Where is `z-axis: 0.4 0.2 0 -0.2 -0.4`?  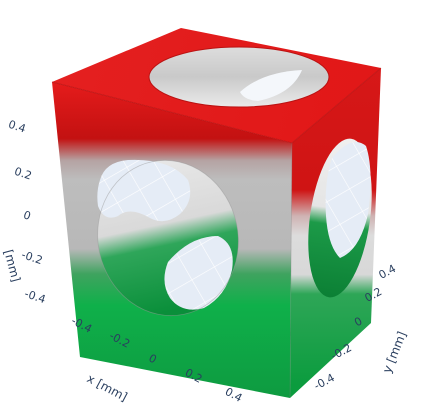
z-axis: 0.4 0.2 0 -0.2 -0.4 is located at coordinates (27, 212).